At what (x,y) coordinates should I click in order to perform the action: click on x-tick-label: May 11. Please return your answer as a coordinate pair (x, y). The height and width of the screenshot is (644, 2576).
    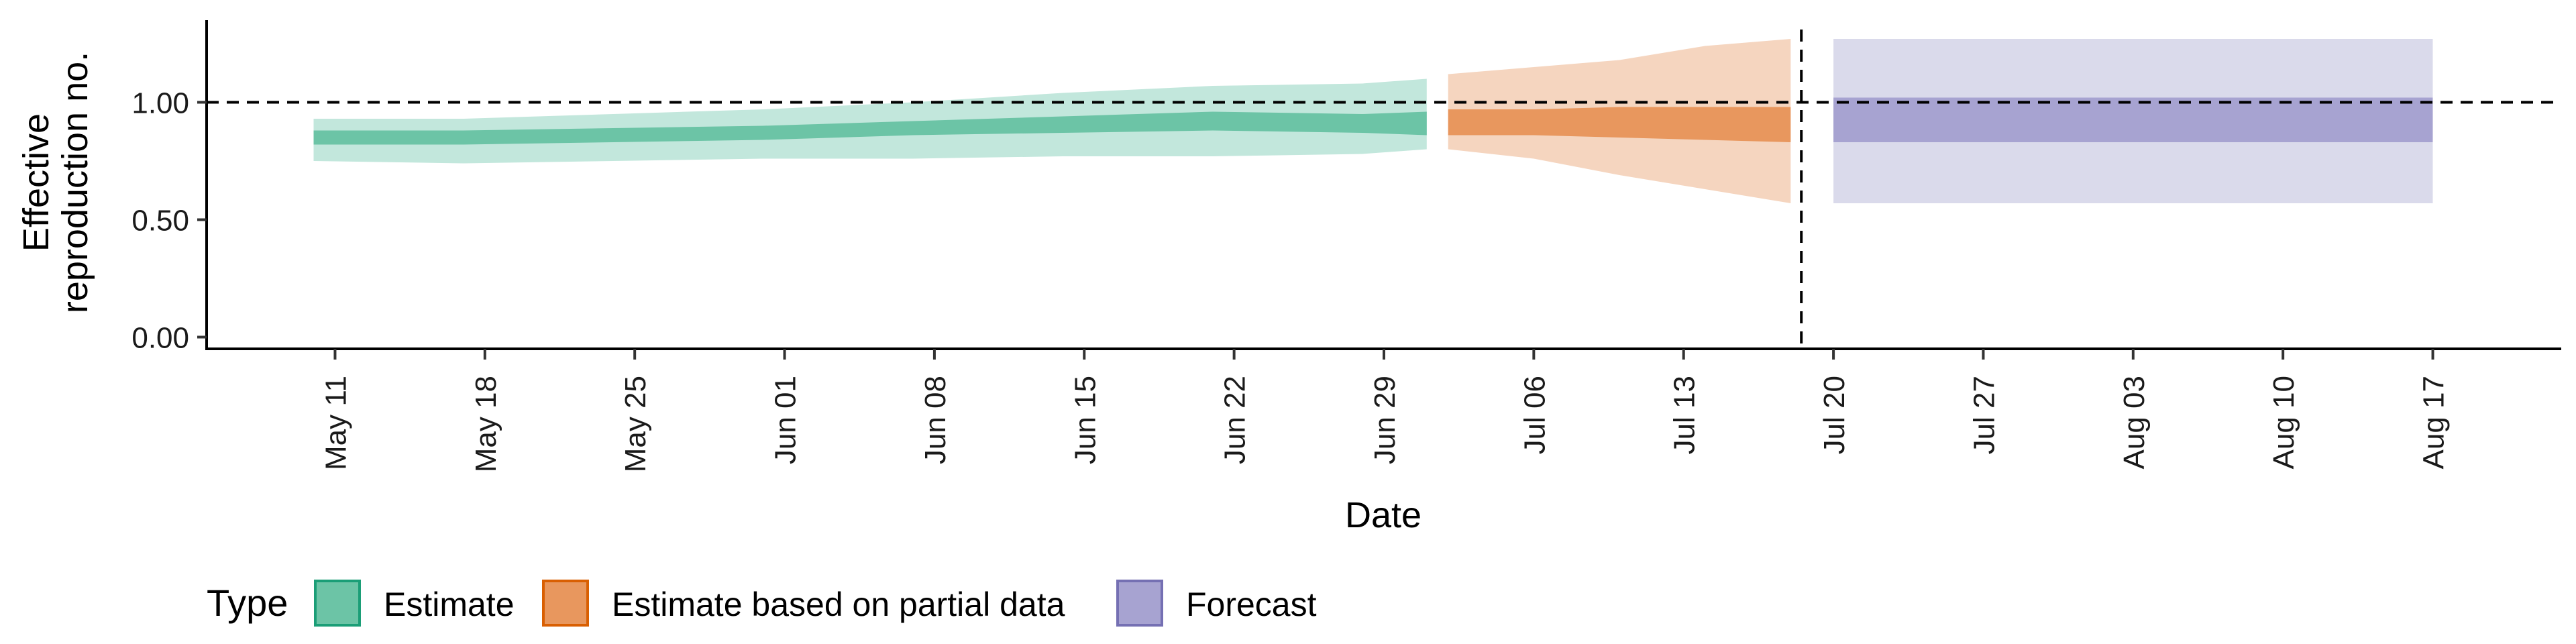
    Looking at the image, I should click on (336, 423).